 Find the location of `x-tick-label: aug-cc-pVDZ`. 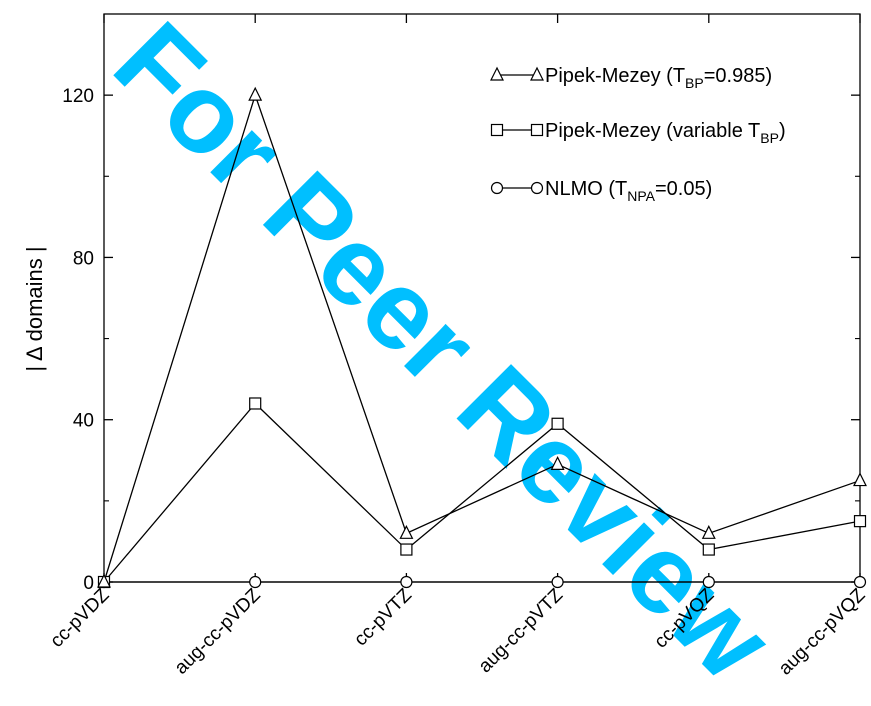

x-tick-label: aug-cc-pVDZ is located at coordinates (218, 631).